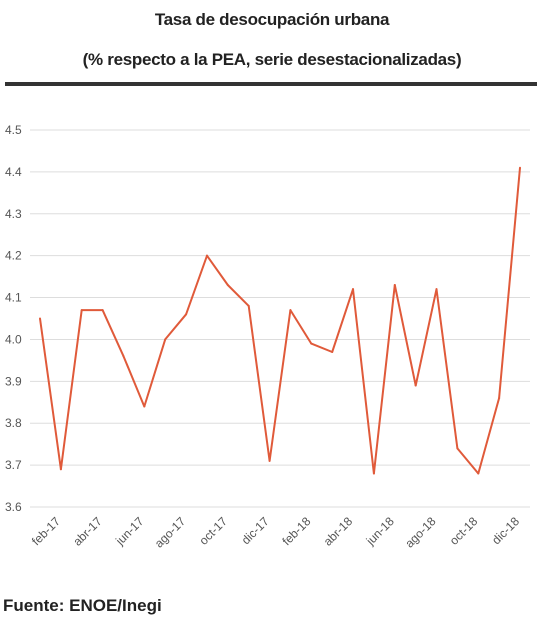  I want to click on y-tick-label: 3.9, so click(13, 381).